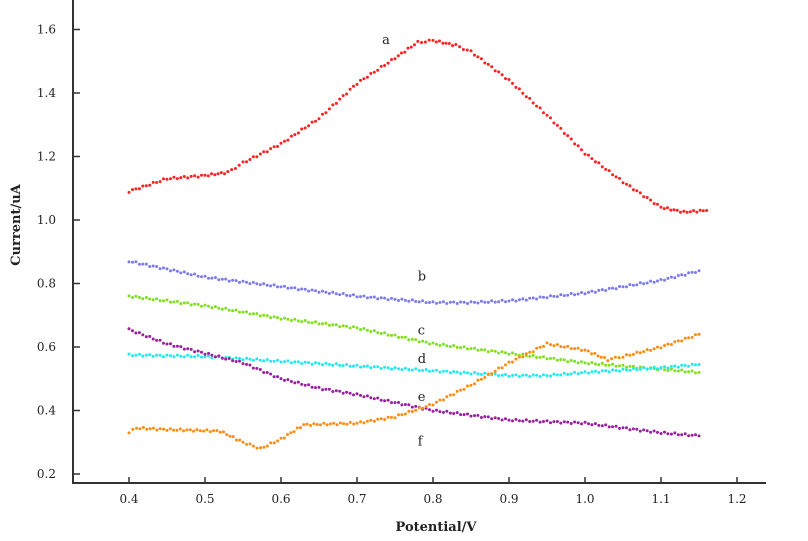  I want to click on series-e, so click(414, 382).